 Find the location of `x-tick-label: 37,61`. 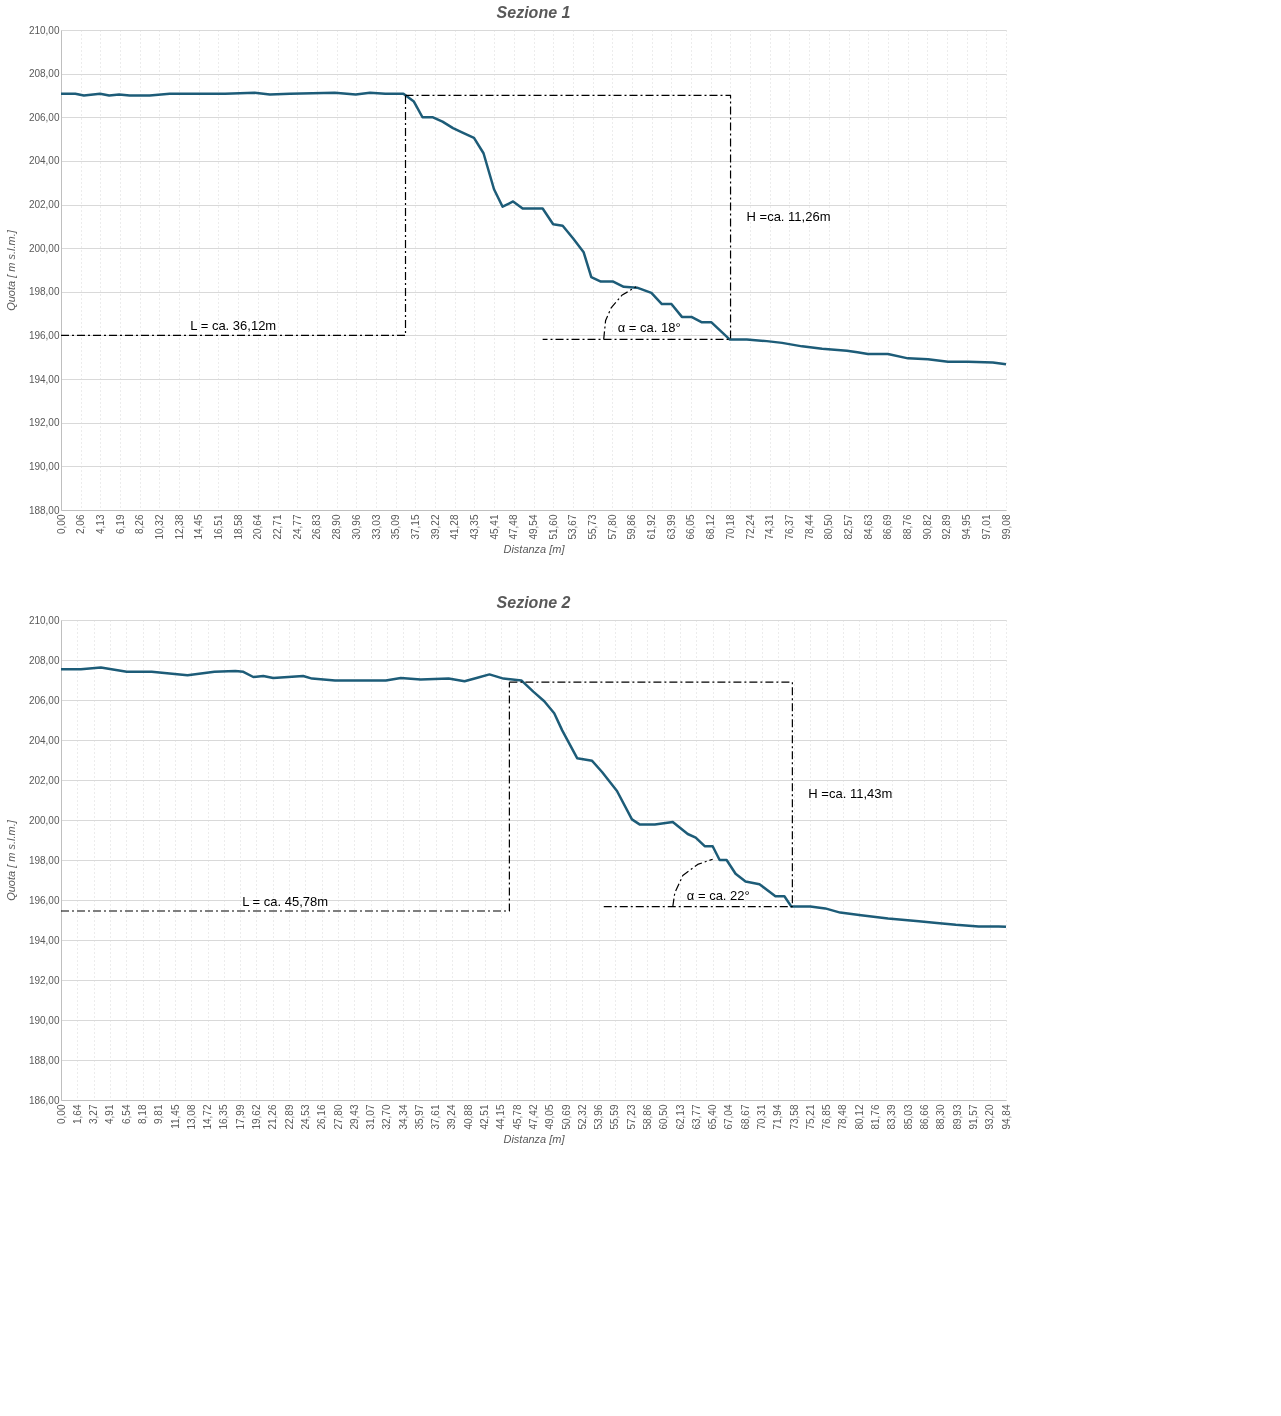

x-tick-label: 37,61 is located at coordinates (436, 1117).